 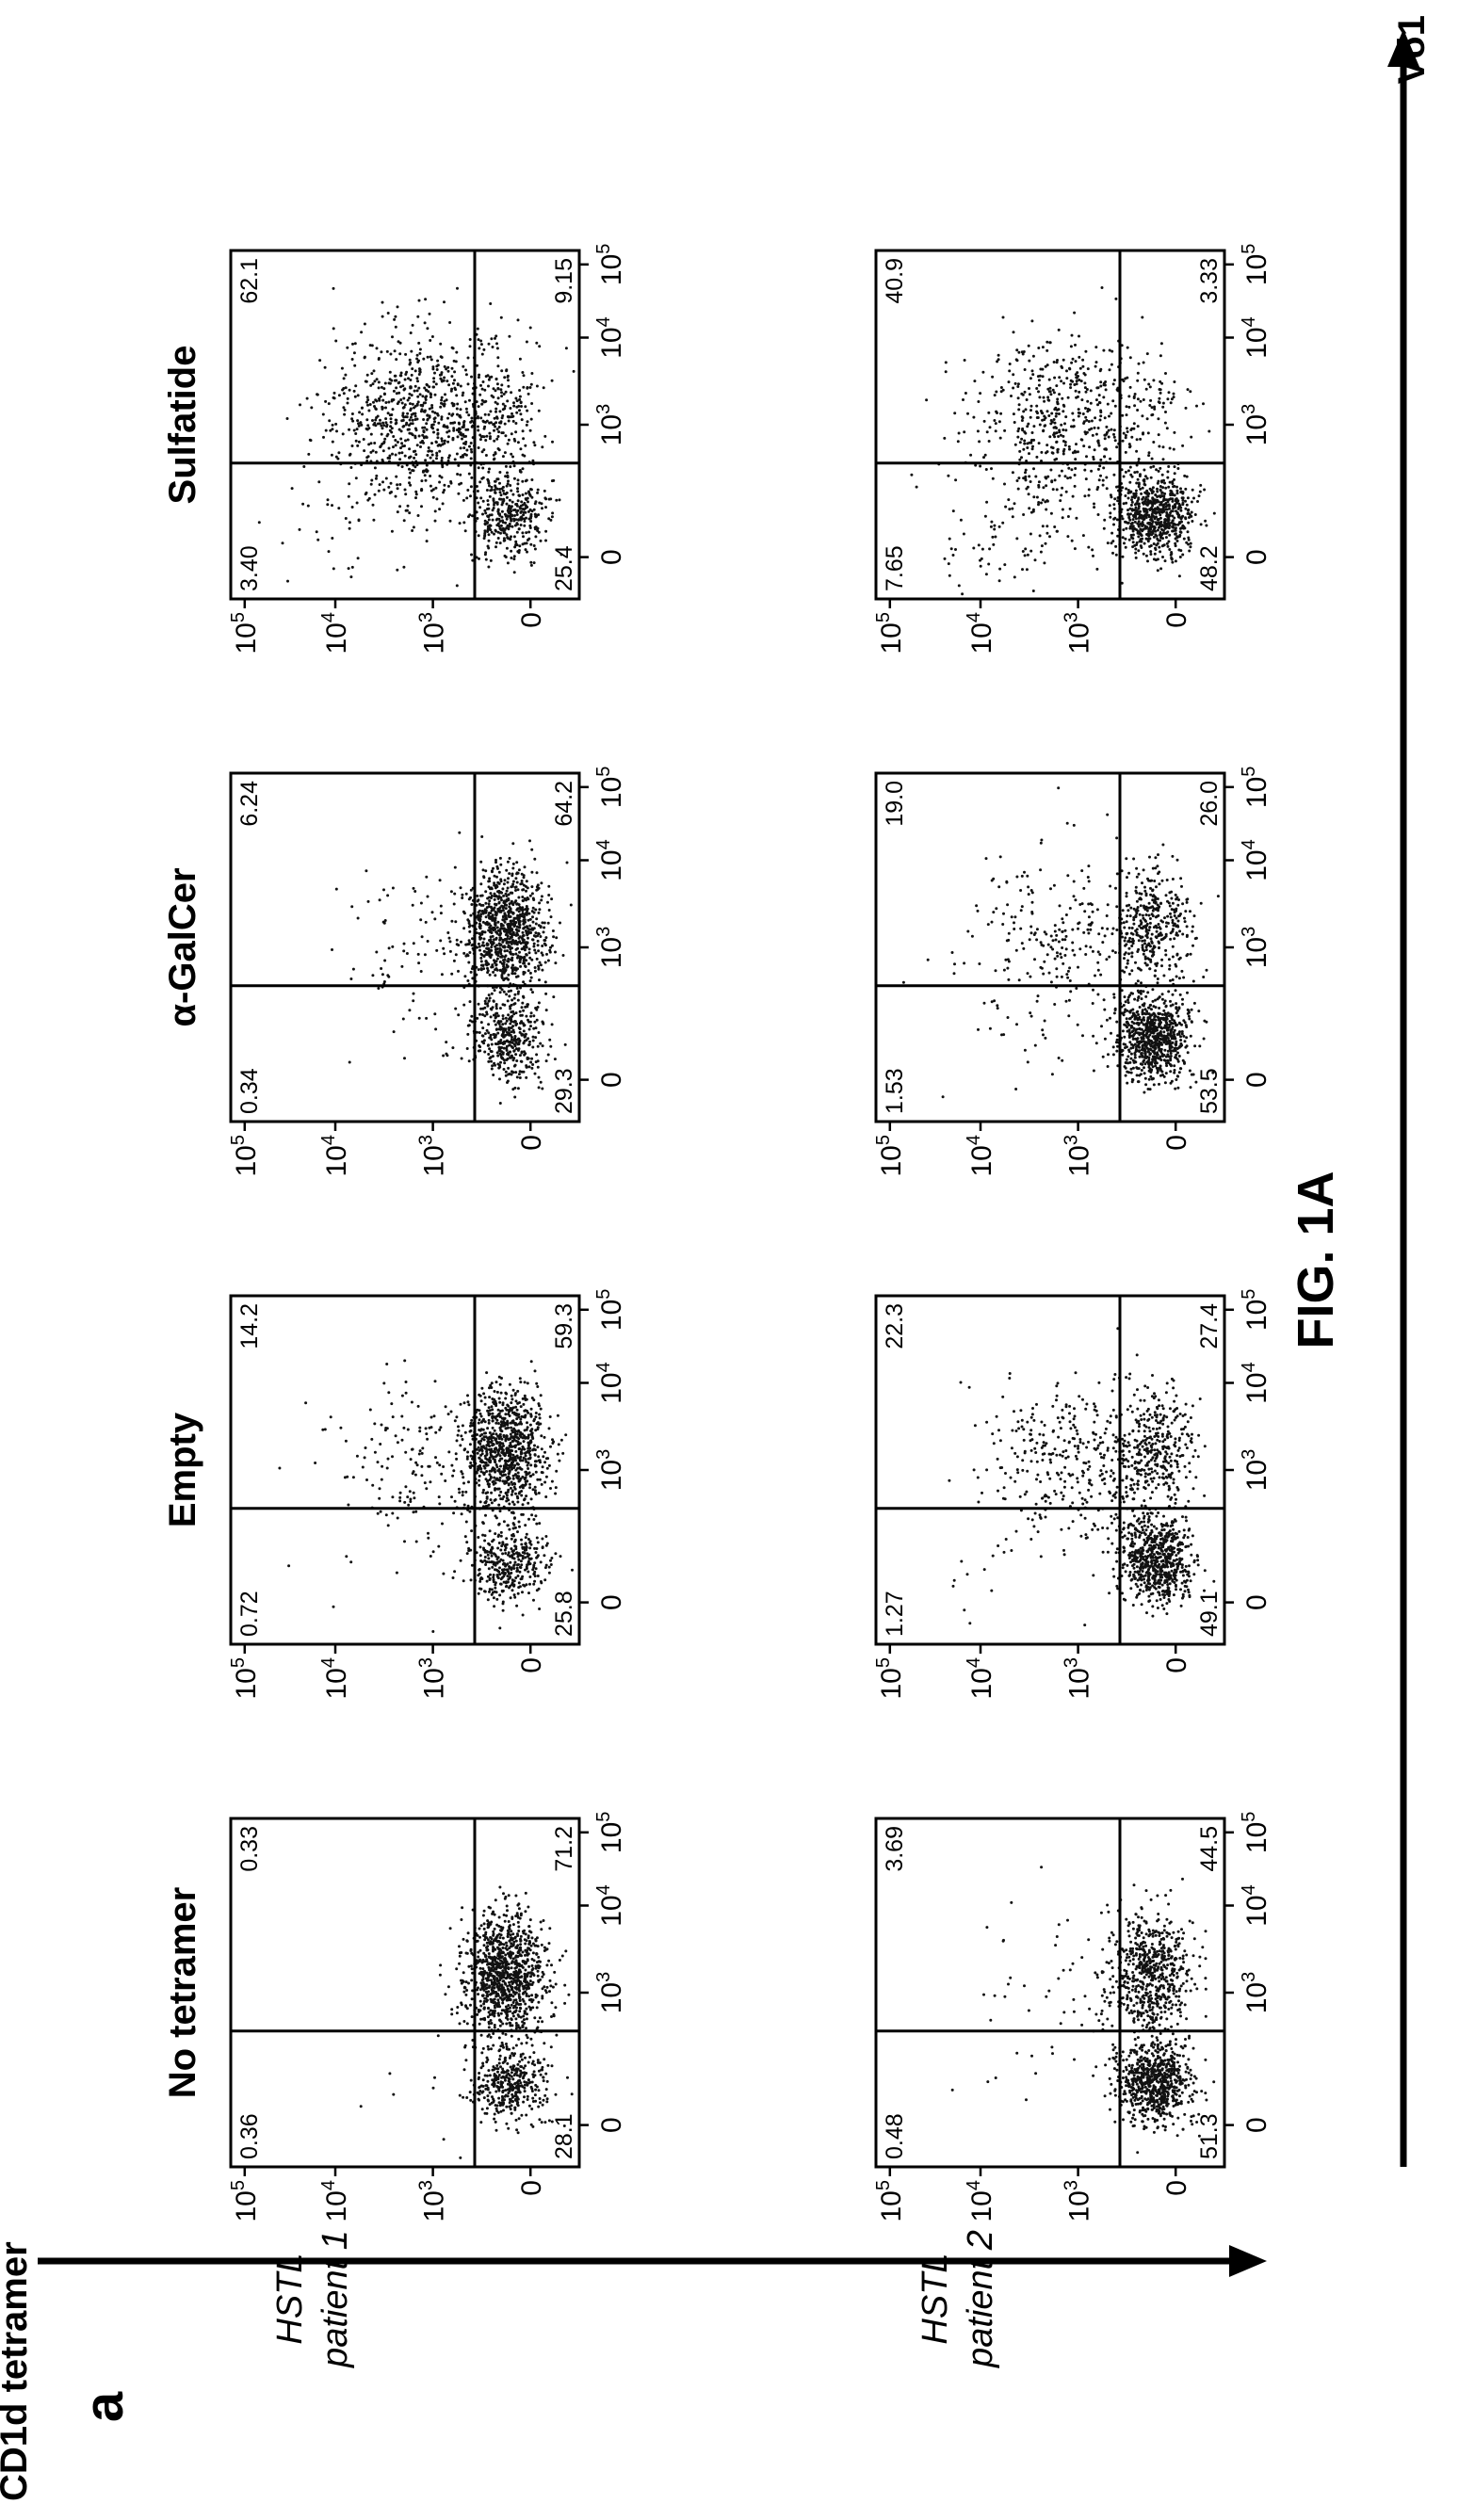 I want to click on x-tick-label: 103, so click(x=610, y=948).